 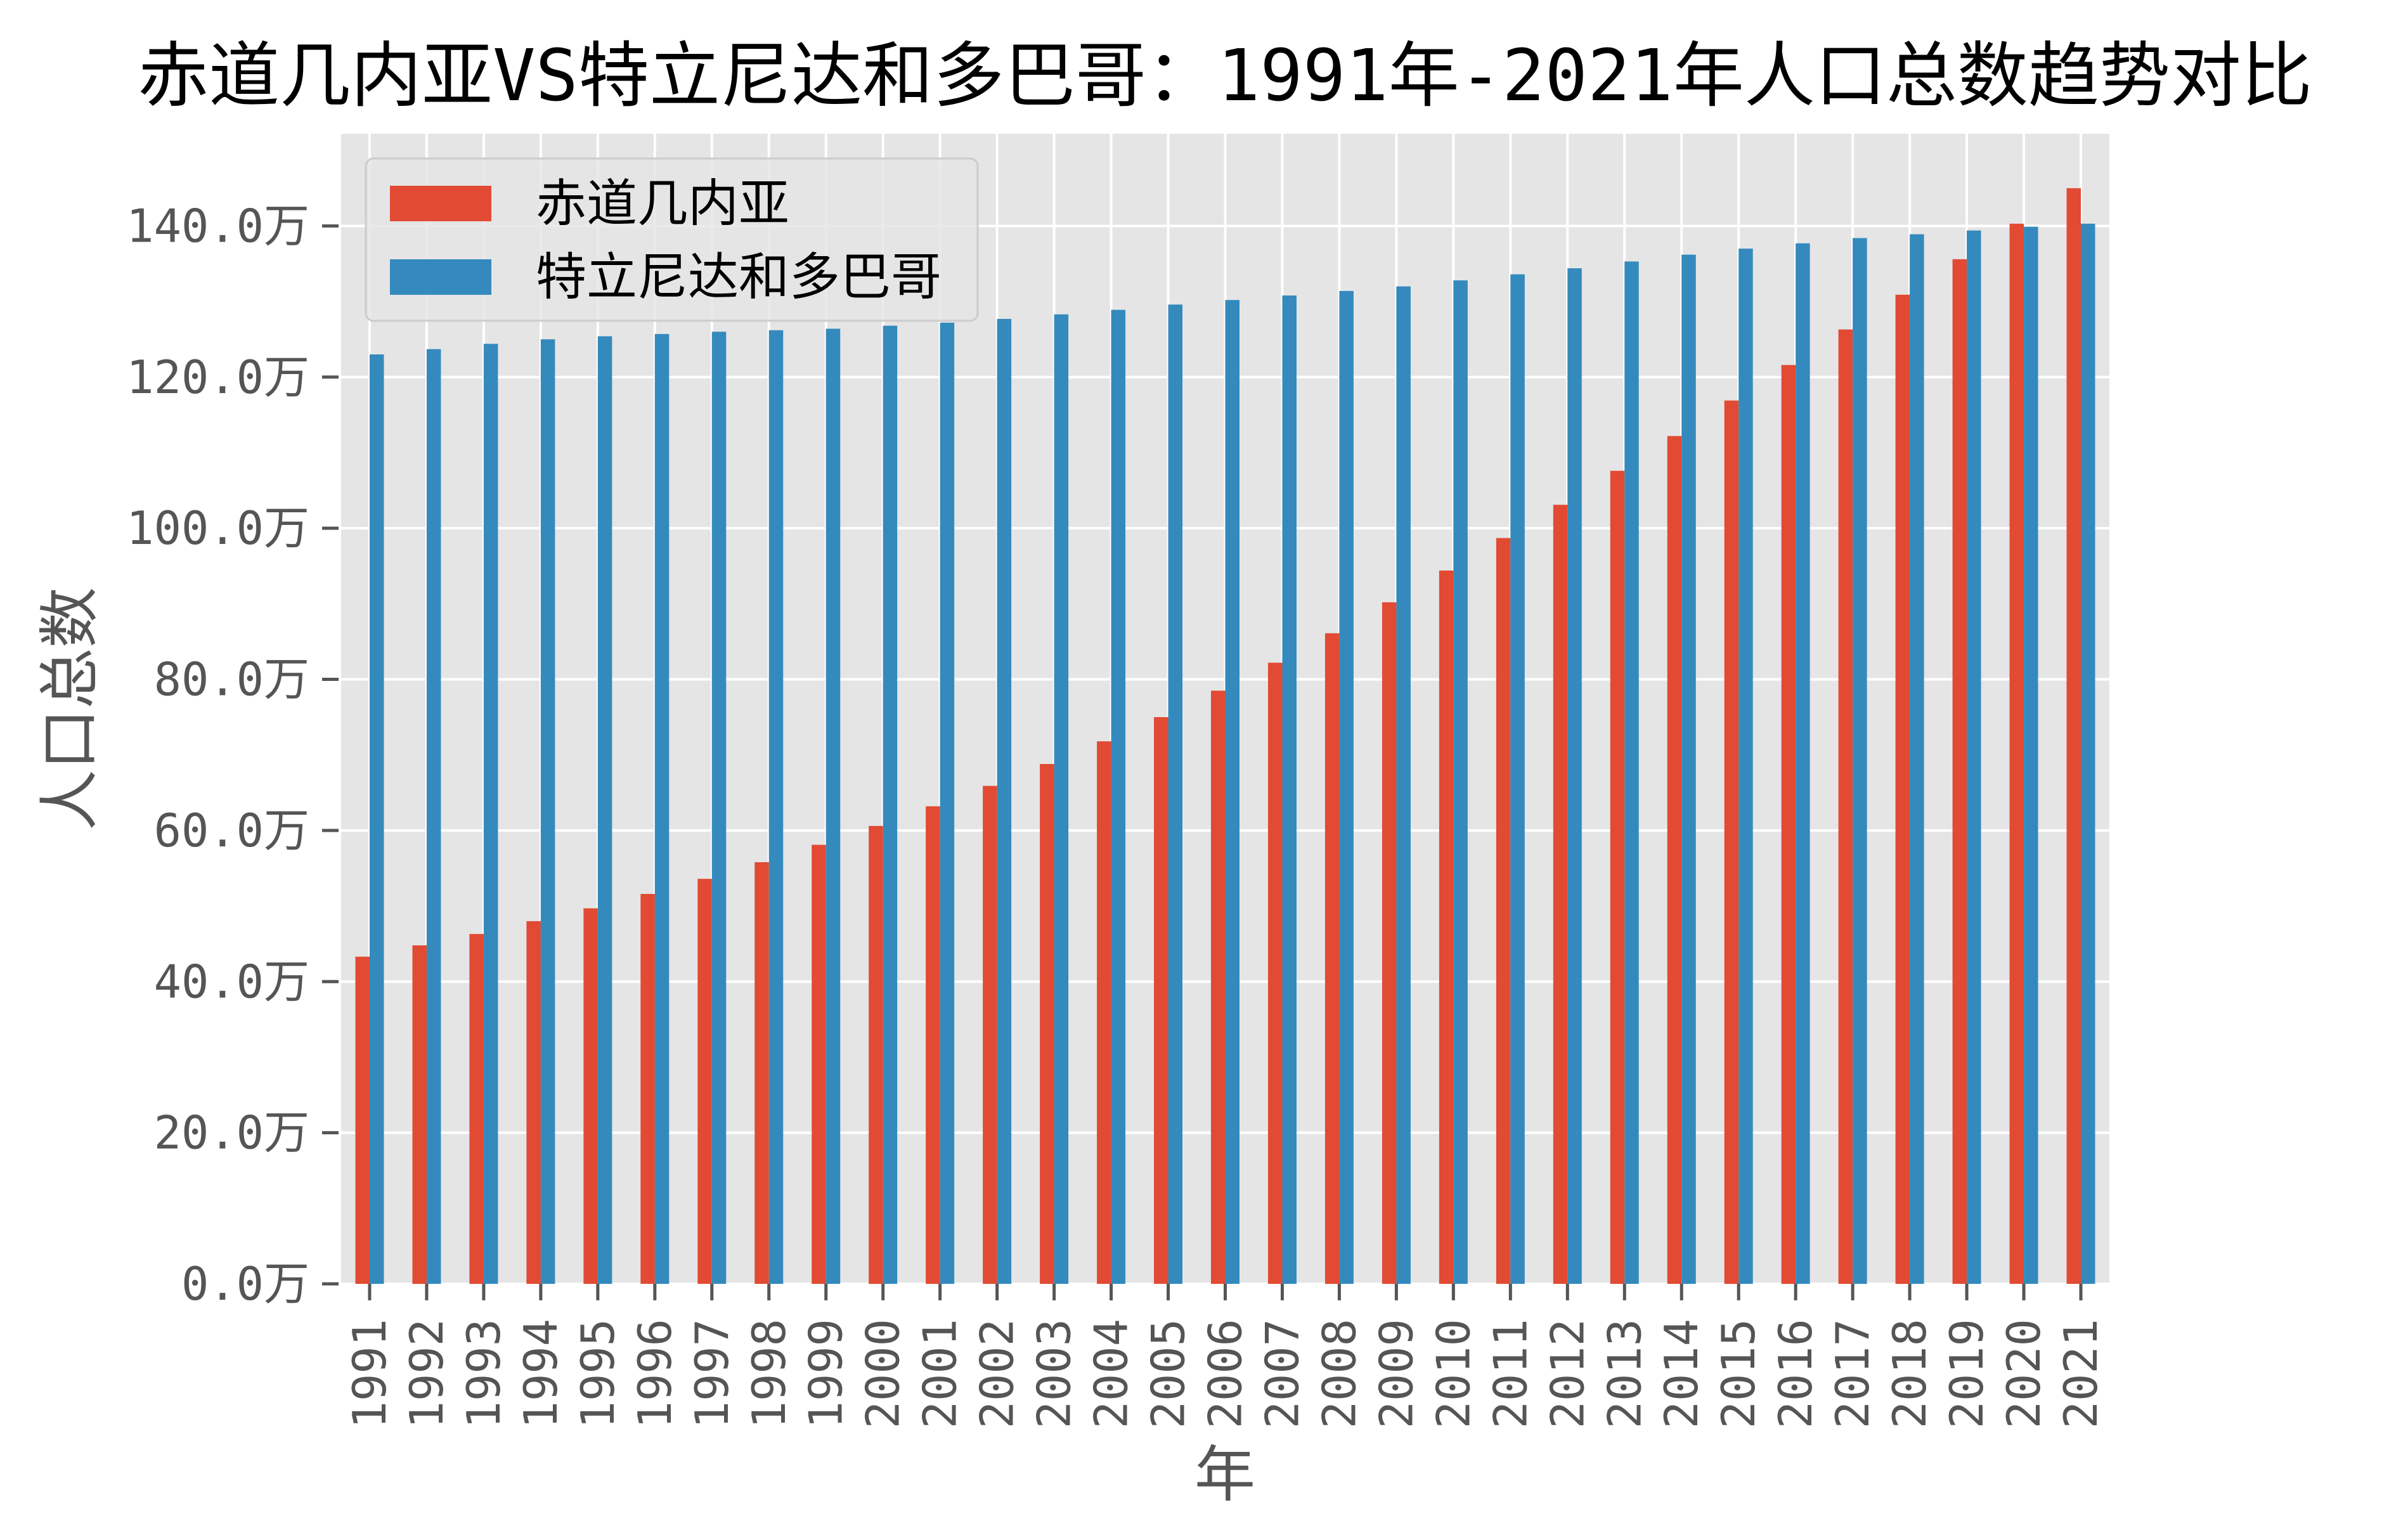 I want to click on bar-series-1-2013, so click(x=1632, y=773).